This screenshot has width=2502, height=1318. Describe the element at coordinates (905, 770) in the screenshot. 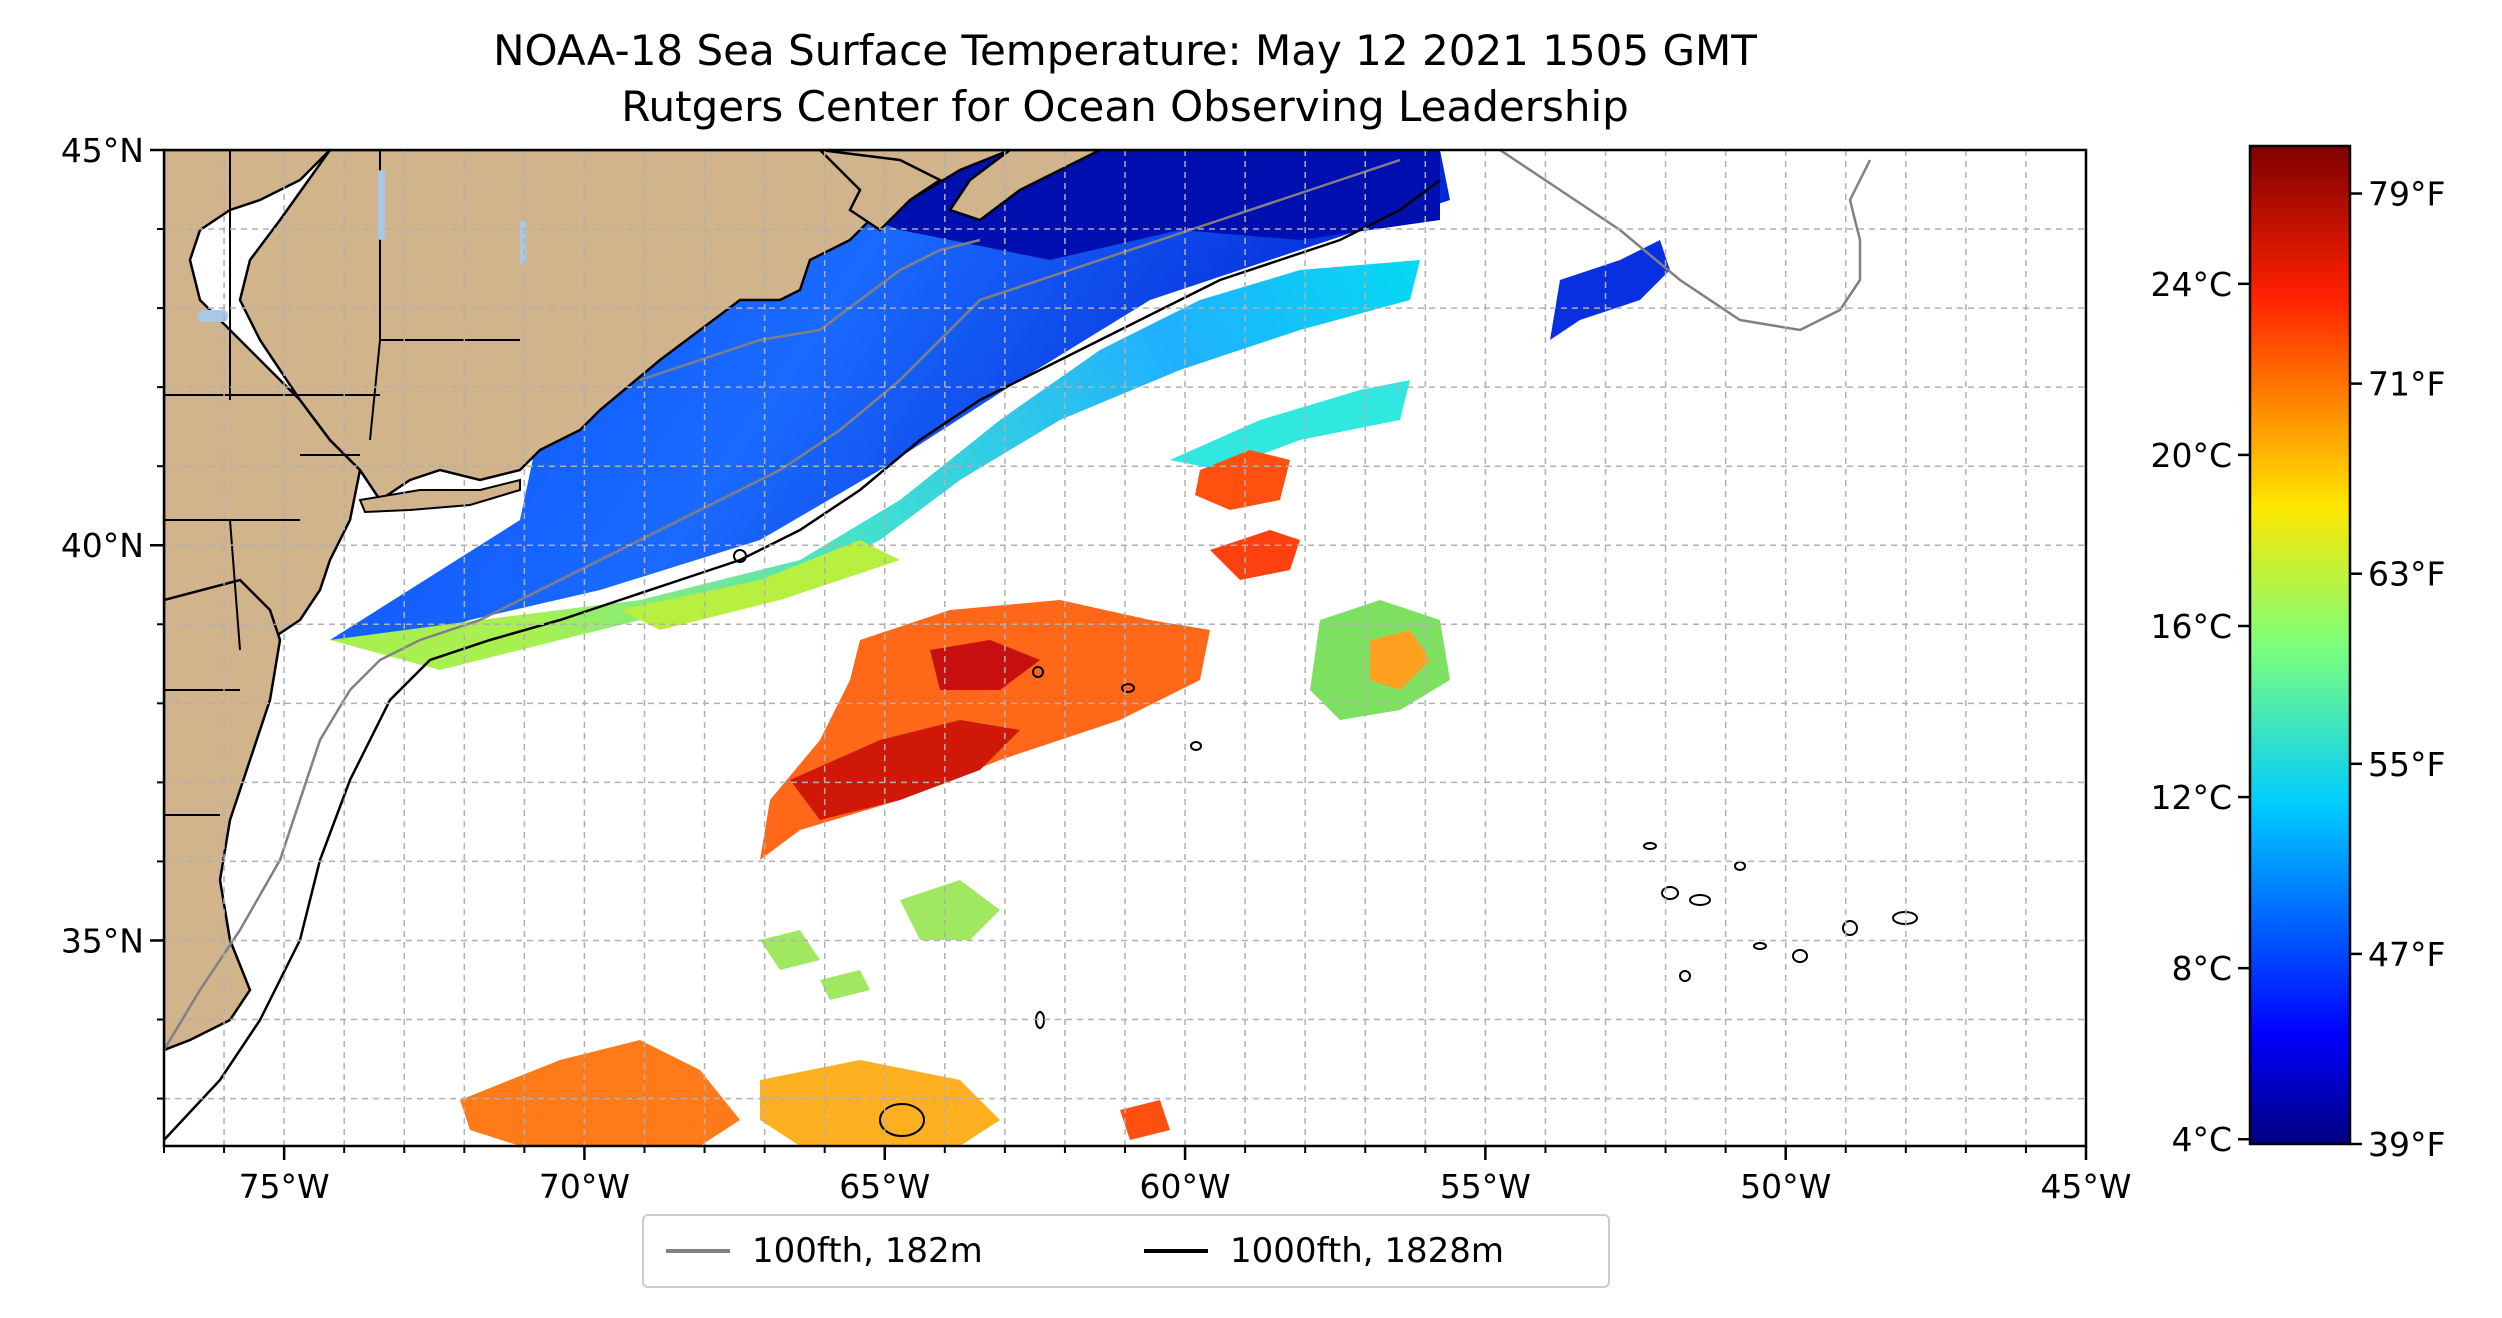

I see `sst-gulf-stream-hot` at that location.